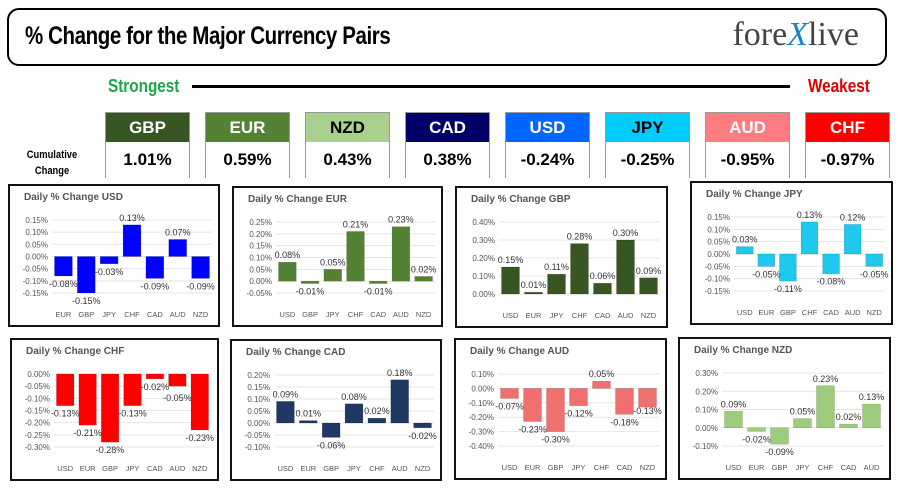  Describe the element at coordinates (447, 127) in the screenshot. I see `currency-name: CAD` at that location.